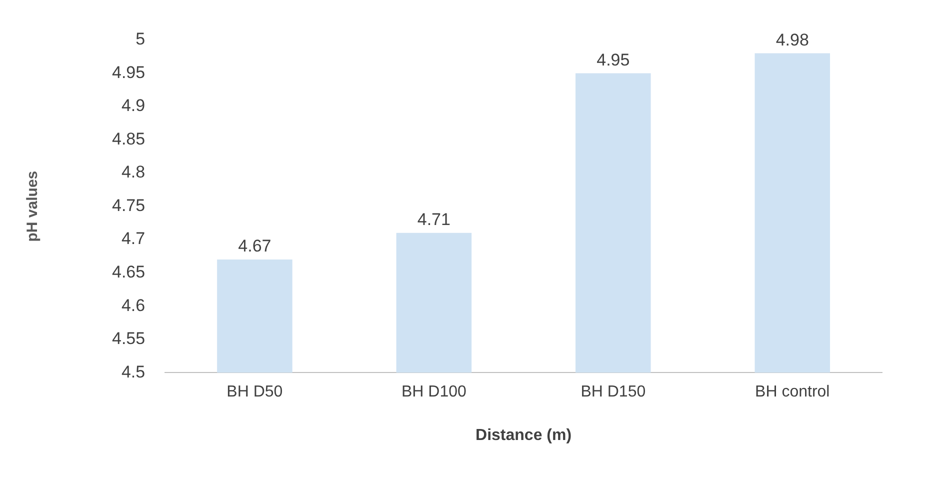 This screenshot has height=479, width=932. Describe the element at coordinates (129, 272) in the screenshot. I see `y-tick-label: 4.65` at that location.